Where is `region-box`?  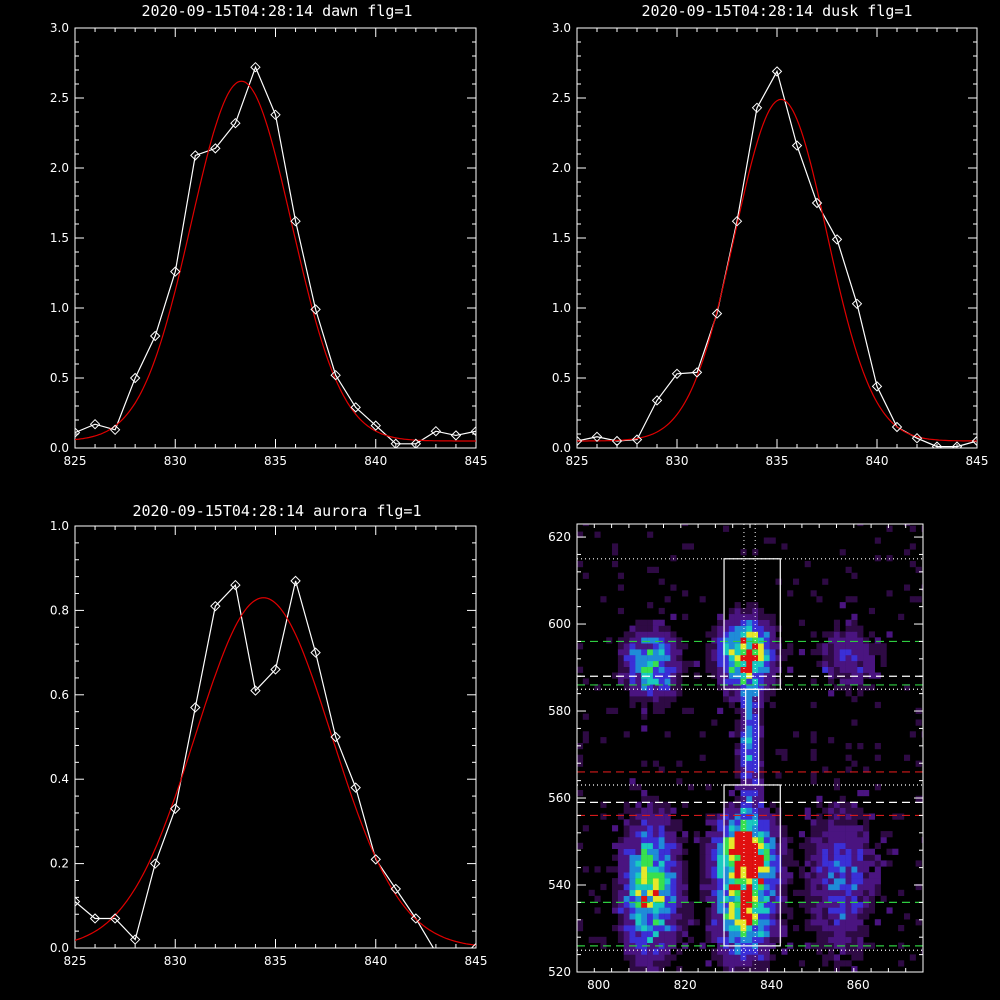
region-box is located at coordinates (752, 737).